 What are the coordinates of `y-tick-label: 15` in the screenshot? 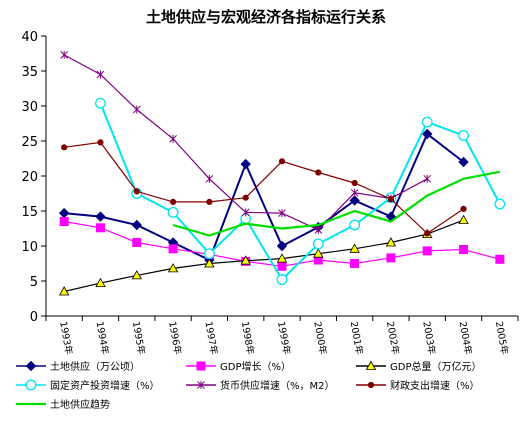 It's located at (29, 212).